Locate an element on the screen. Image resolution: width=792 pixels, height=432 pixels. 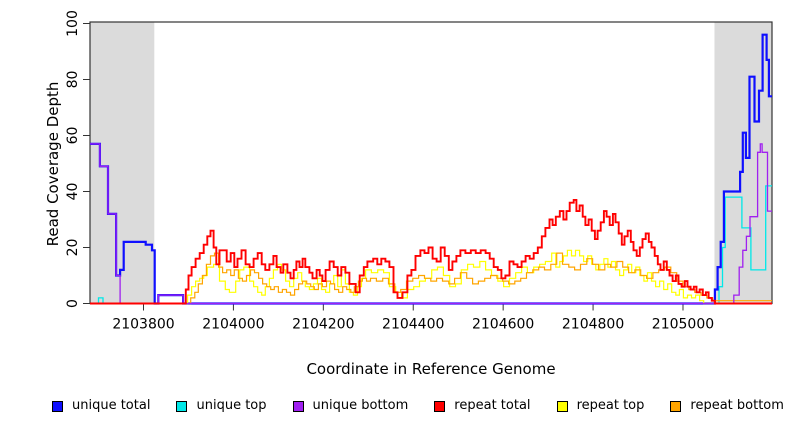
legend-item-unique-total: unique total is located at coordinates (101, 406).